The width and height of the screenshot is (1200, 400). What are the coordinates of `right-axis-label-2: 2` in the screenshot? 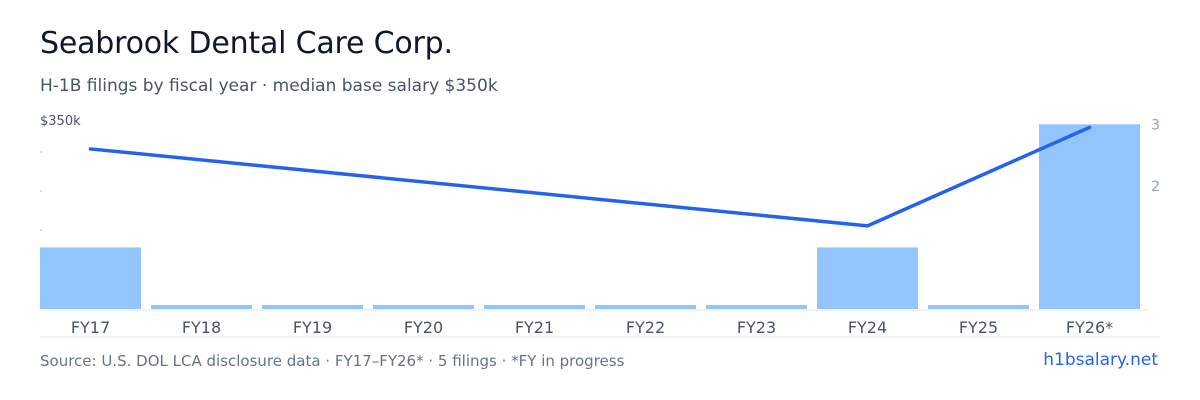 It's located at (1155, 187).